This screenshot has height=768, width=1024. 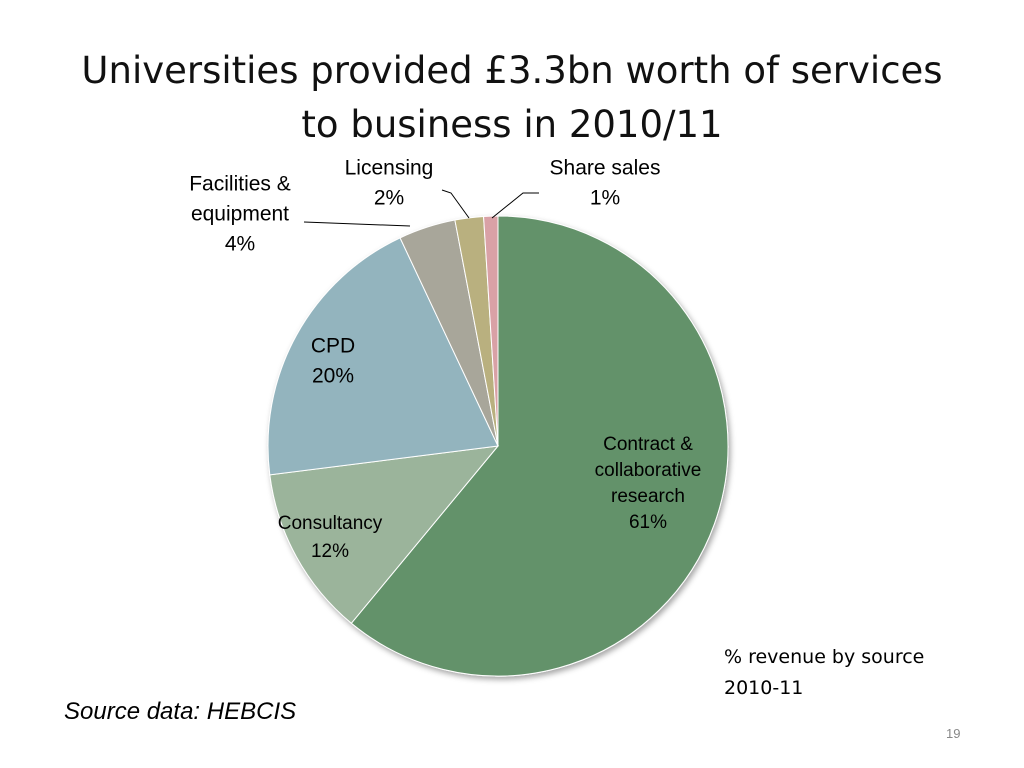 I want to click on slice-value-label-2: 12%, so click(x=330, y=551).